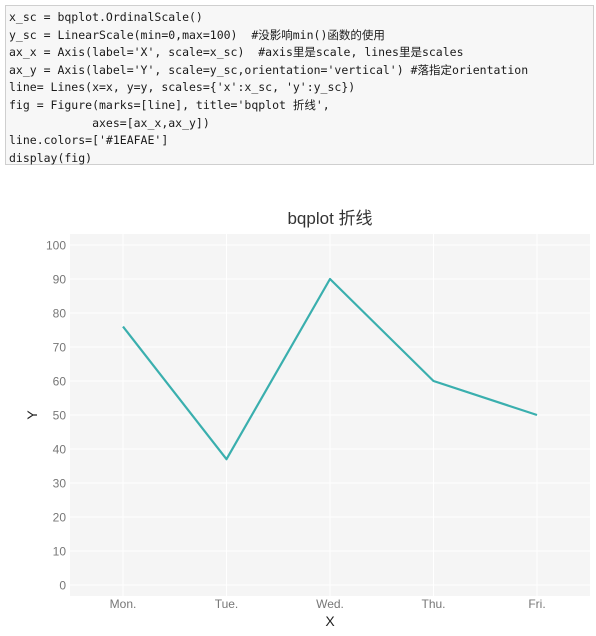 The width and height of the screenshot is (596, 636). I want to click on y-tick-label: 90, so click(60, 280).